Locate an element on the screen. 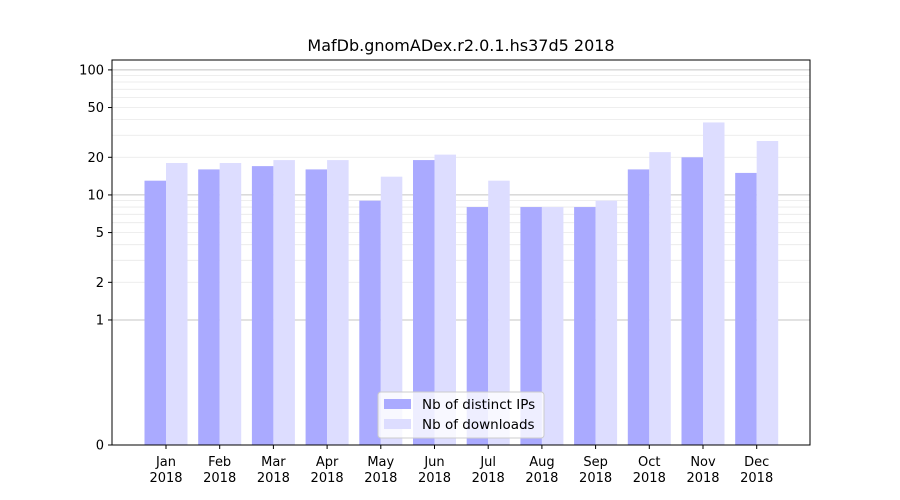  x-tick-label: Jan 2018 is located at coordinates (165, 470).